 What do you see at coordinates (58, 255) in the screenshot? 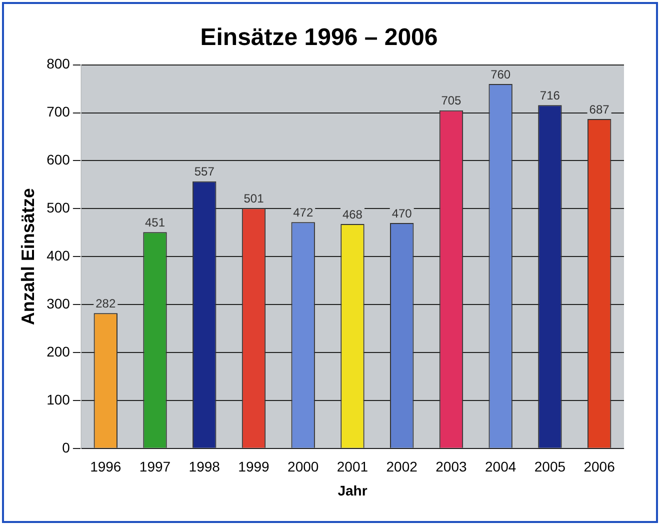
I see `y-tick-label: 400` at bounding box center [58, 255].